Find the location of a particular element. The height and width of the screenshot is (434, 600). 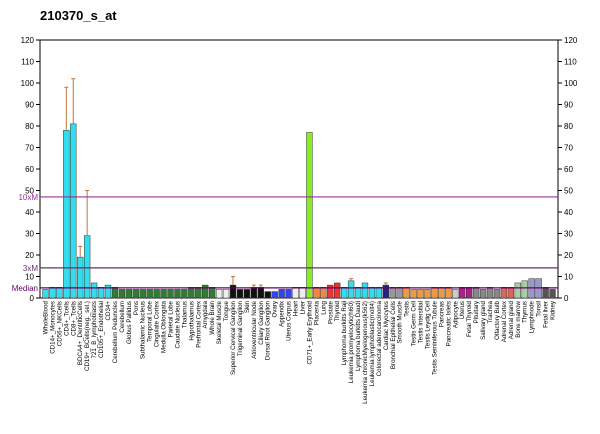

x-tick-label: Medulla Oblongata is located at coordinates (164, 326).